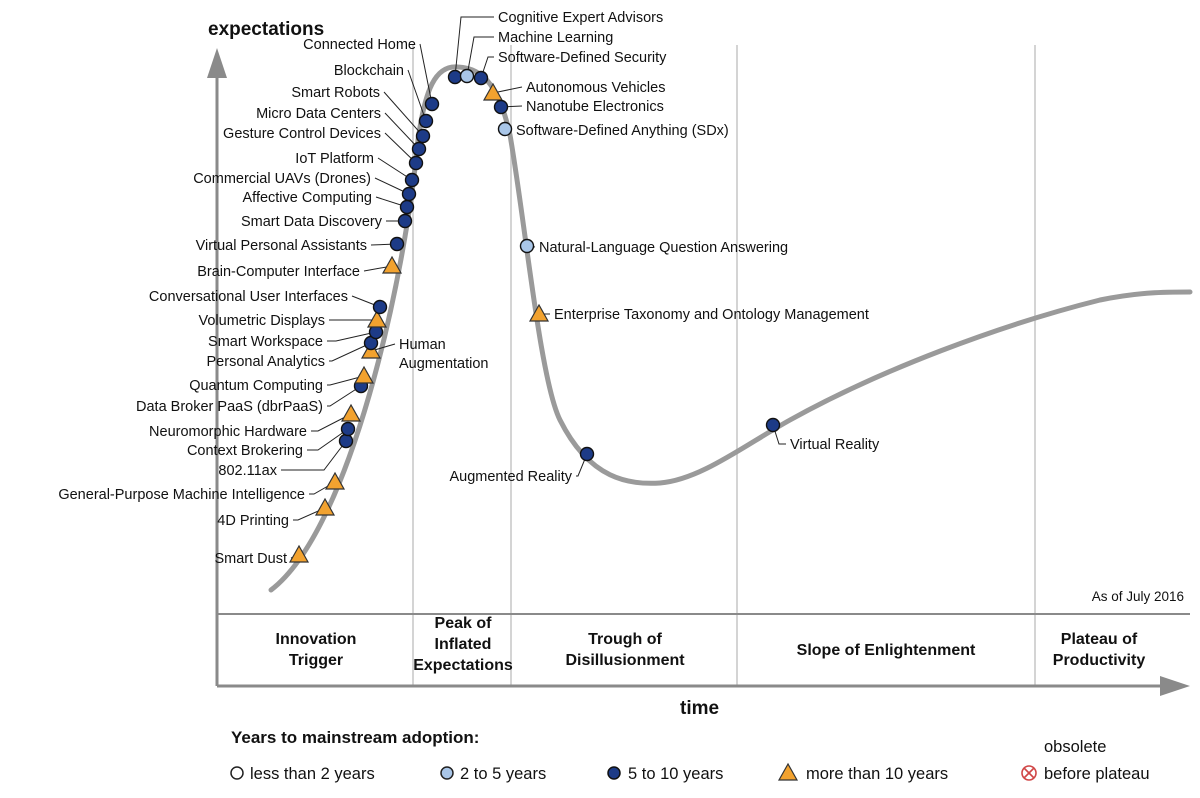 The width and height of the screenshot is (1200, 798). Describe the element at coordinates (397, 244) in the screenshot. I see `marker-virtual-personal-assistants` at that location.